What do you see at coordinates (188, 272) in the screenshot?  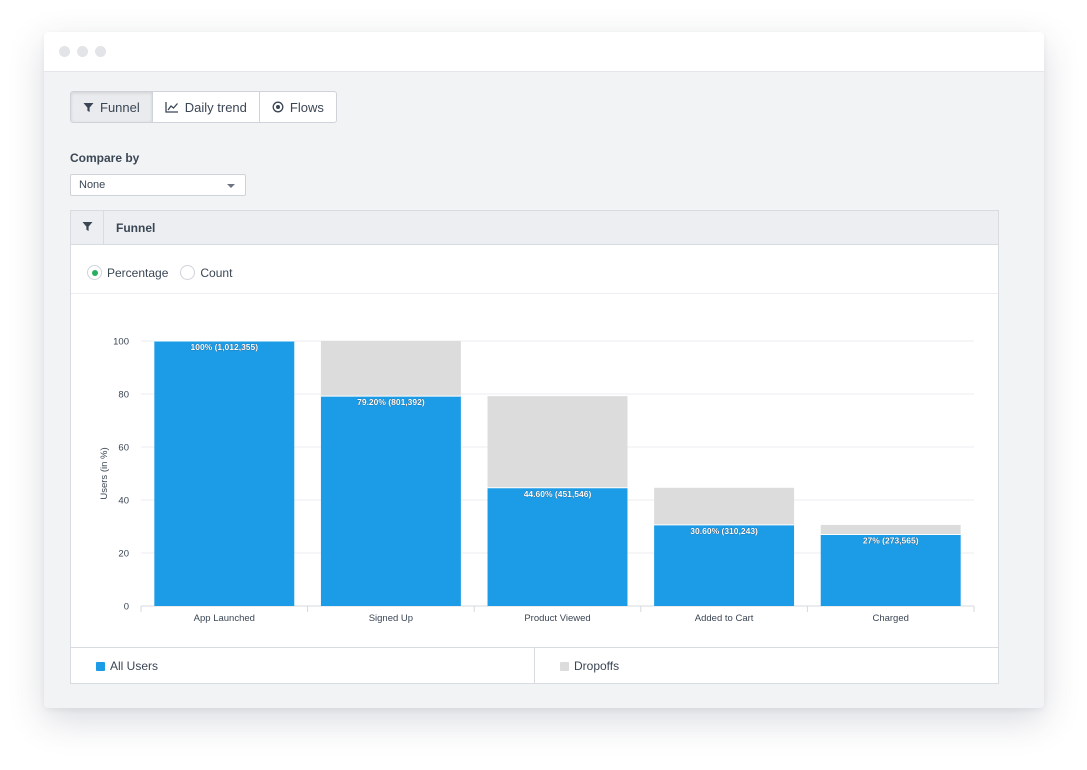 I see `radio-circle` at bounding box center [188, 272].